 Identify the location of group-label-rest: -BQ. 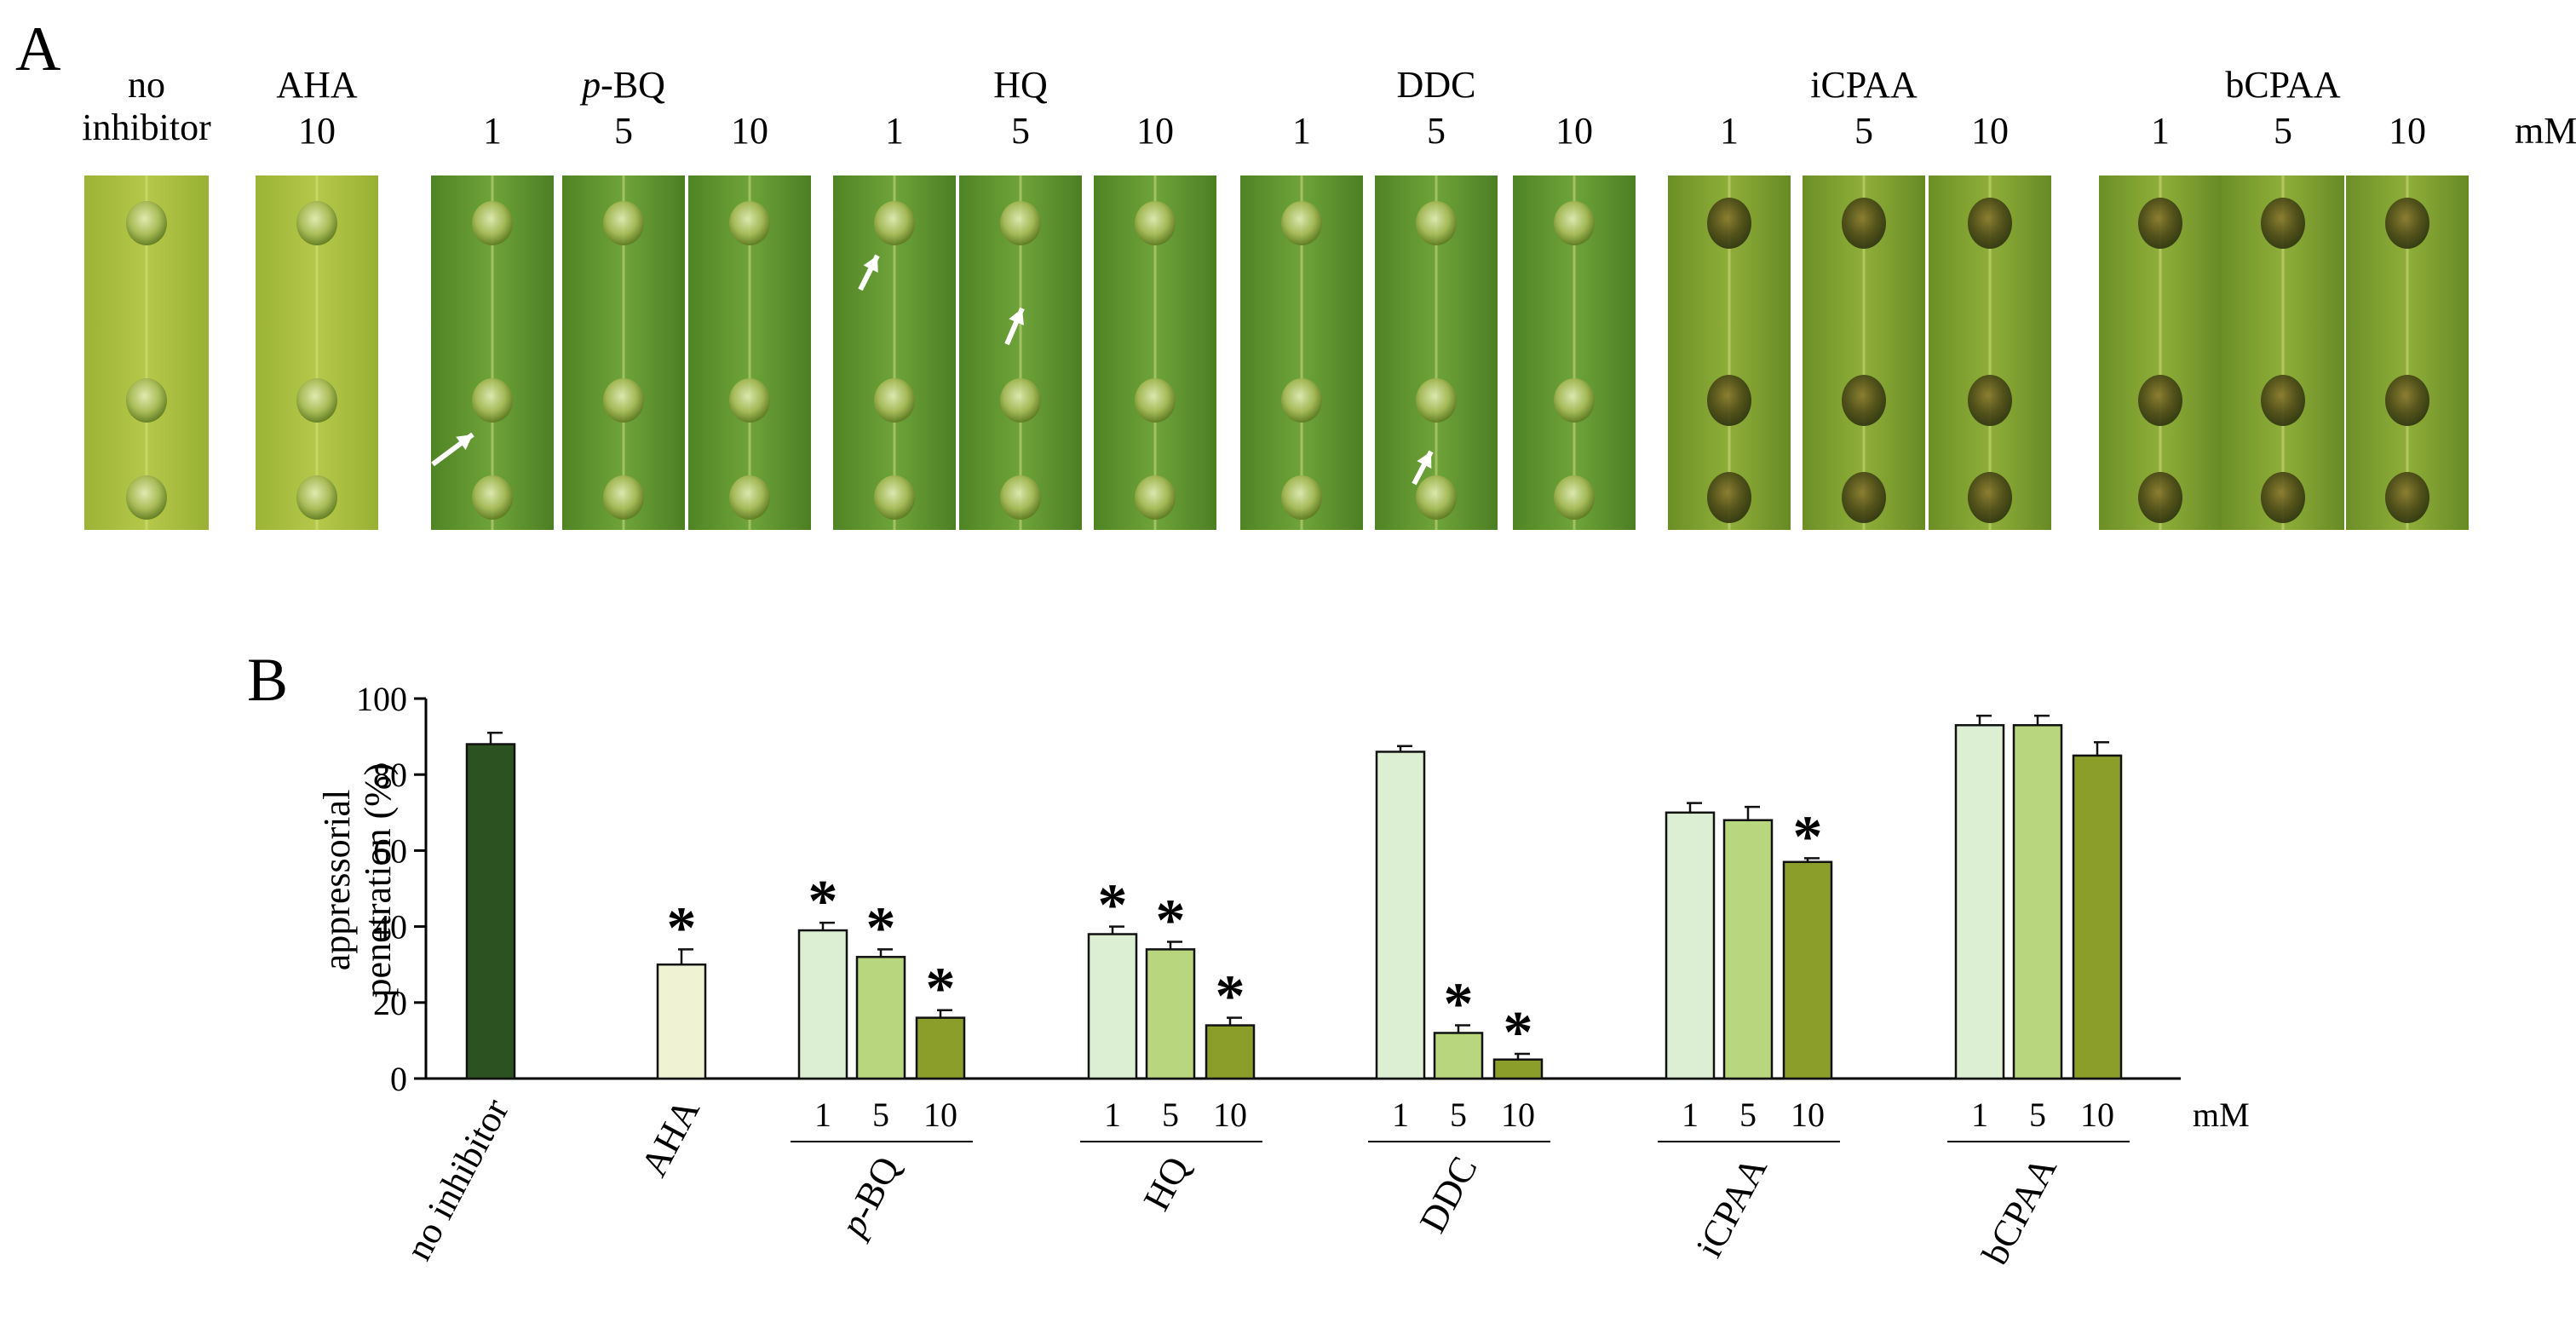
(633, 85).